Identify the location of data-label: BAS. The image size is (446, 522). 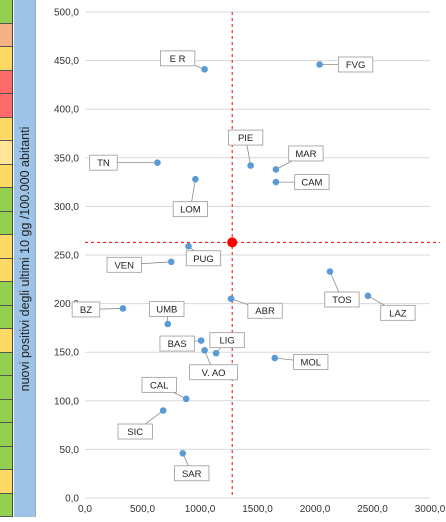
(177, 344).